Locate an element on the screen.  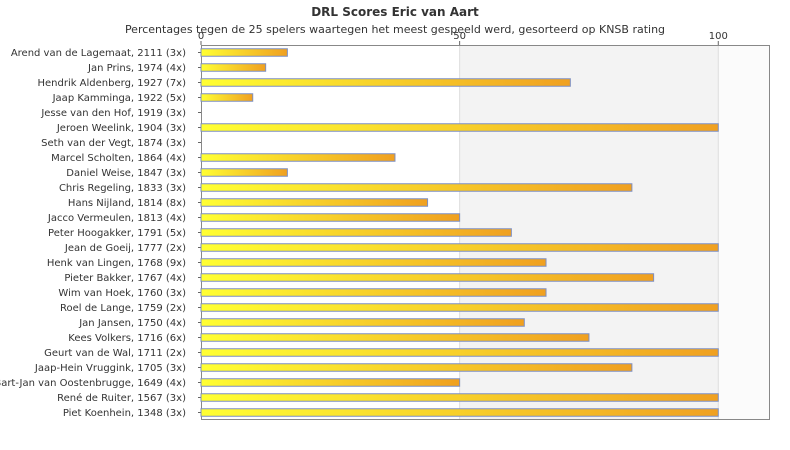
category-label: Piet Koenhein, 1348 (3x) is located at coordinates (124, 413).